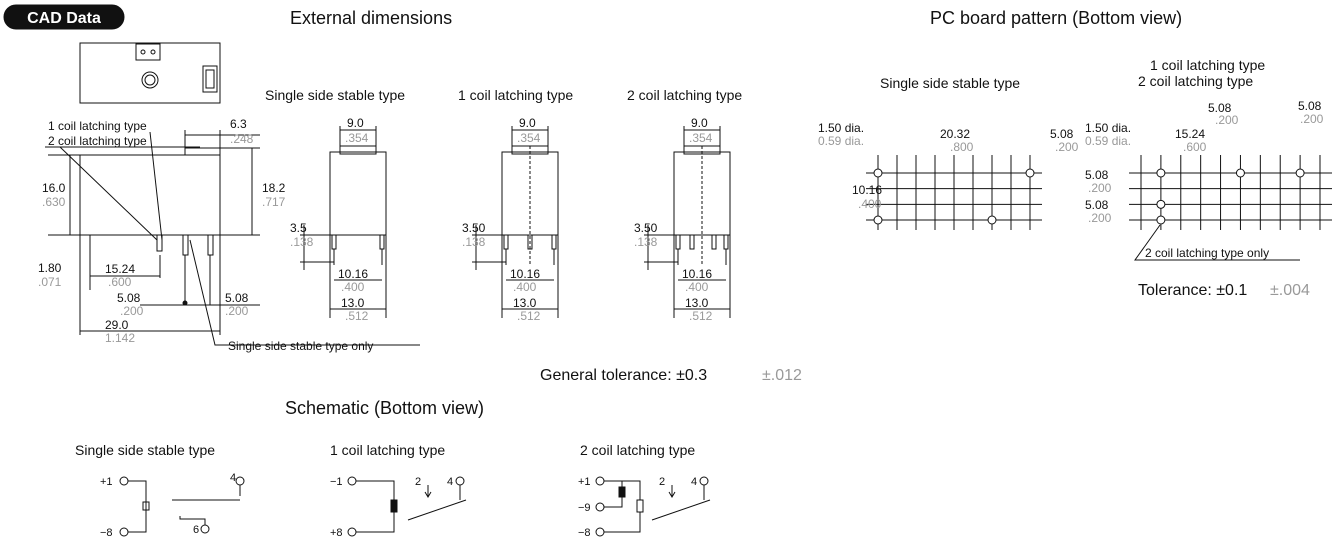  I want to click on pin-label: −9, so click(584, 508).